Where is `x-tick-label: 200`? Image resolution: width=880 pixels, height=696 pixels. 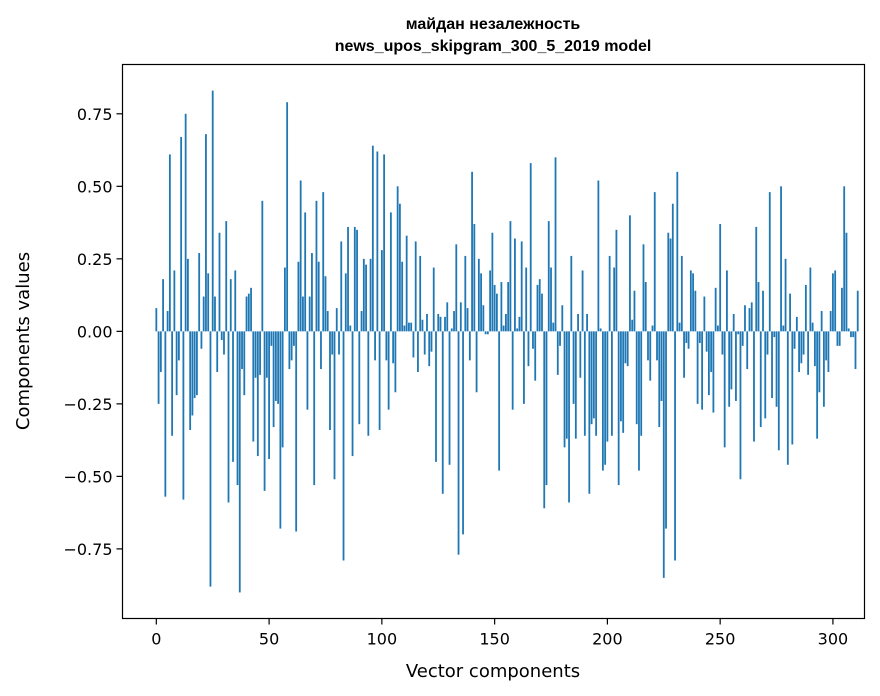 x-tick-label: 200 is located at coordinates (607, 639).